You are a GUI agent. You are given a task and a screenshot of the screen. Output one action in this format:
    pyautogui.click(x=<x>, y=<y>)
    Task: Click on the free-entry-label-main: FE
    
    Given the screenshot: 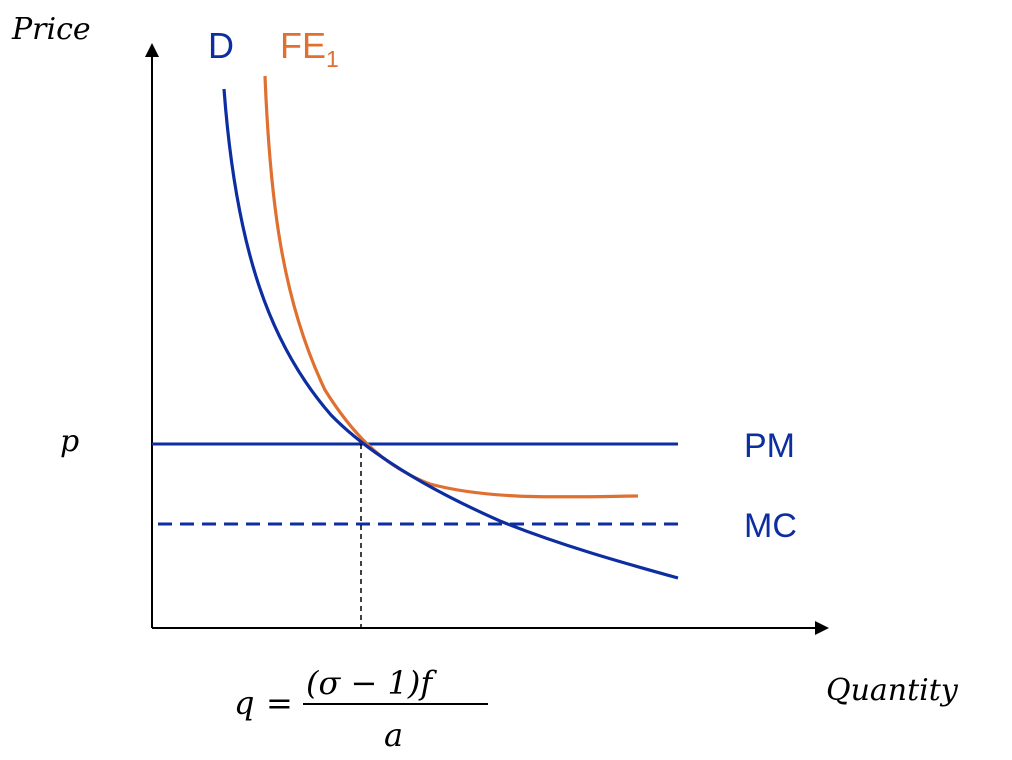 What is the action you would take?
    pyautogui.click(x=303, y=45)
    